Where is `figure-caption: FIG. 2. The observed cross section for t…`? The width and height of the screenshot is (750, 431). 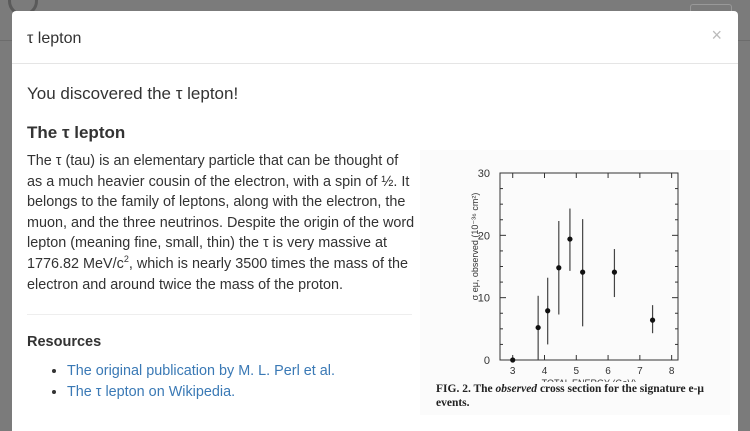
figure-caption: FIG. 2. The observed cross section for t… is located at coordinates (581, 396).